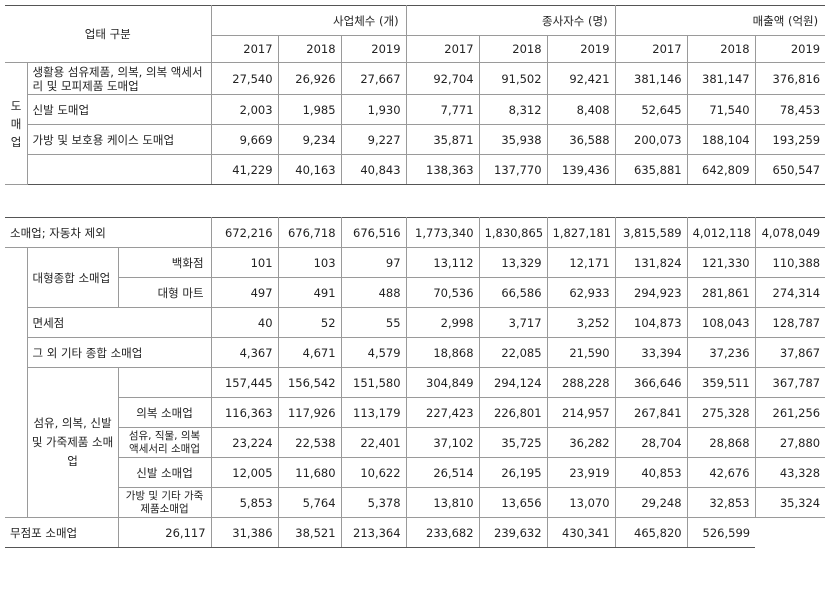 The height and width of the screenshot is (591, 829). I want to click on cell: 9,234, so click(309, 139).